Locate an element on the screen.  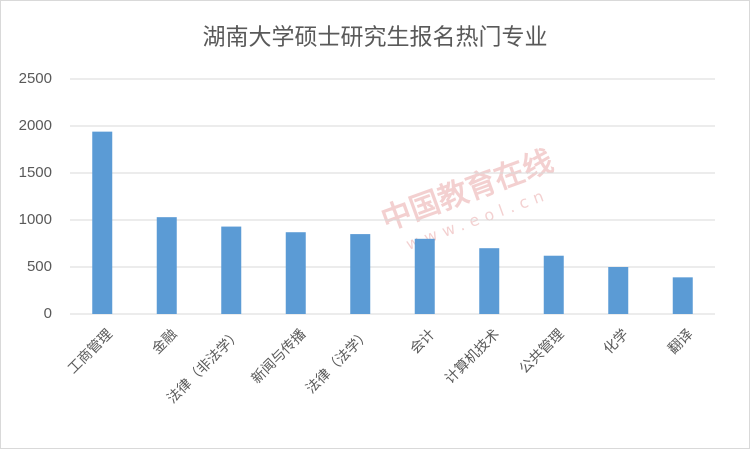
chart-title: 湖南大学硕士研究生报名热门专业 is located at coordinates (375, 38).